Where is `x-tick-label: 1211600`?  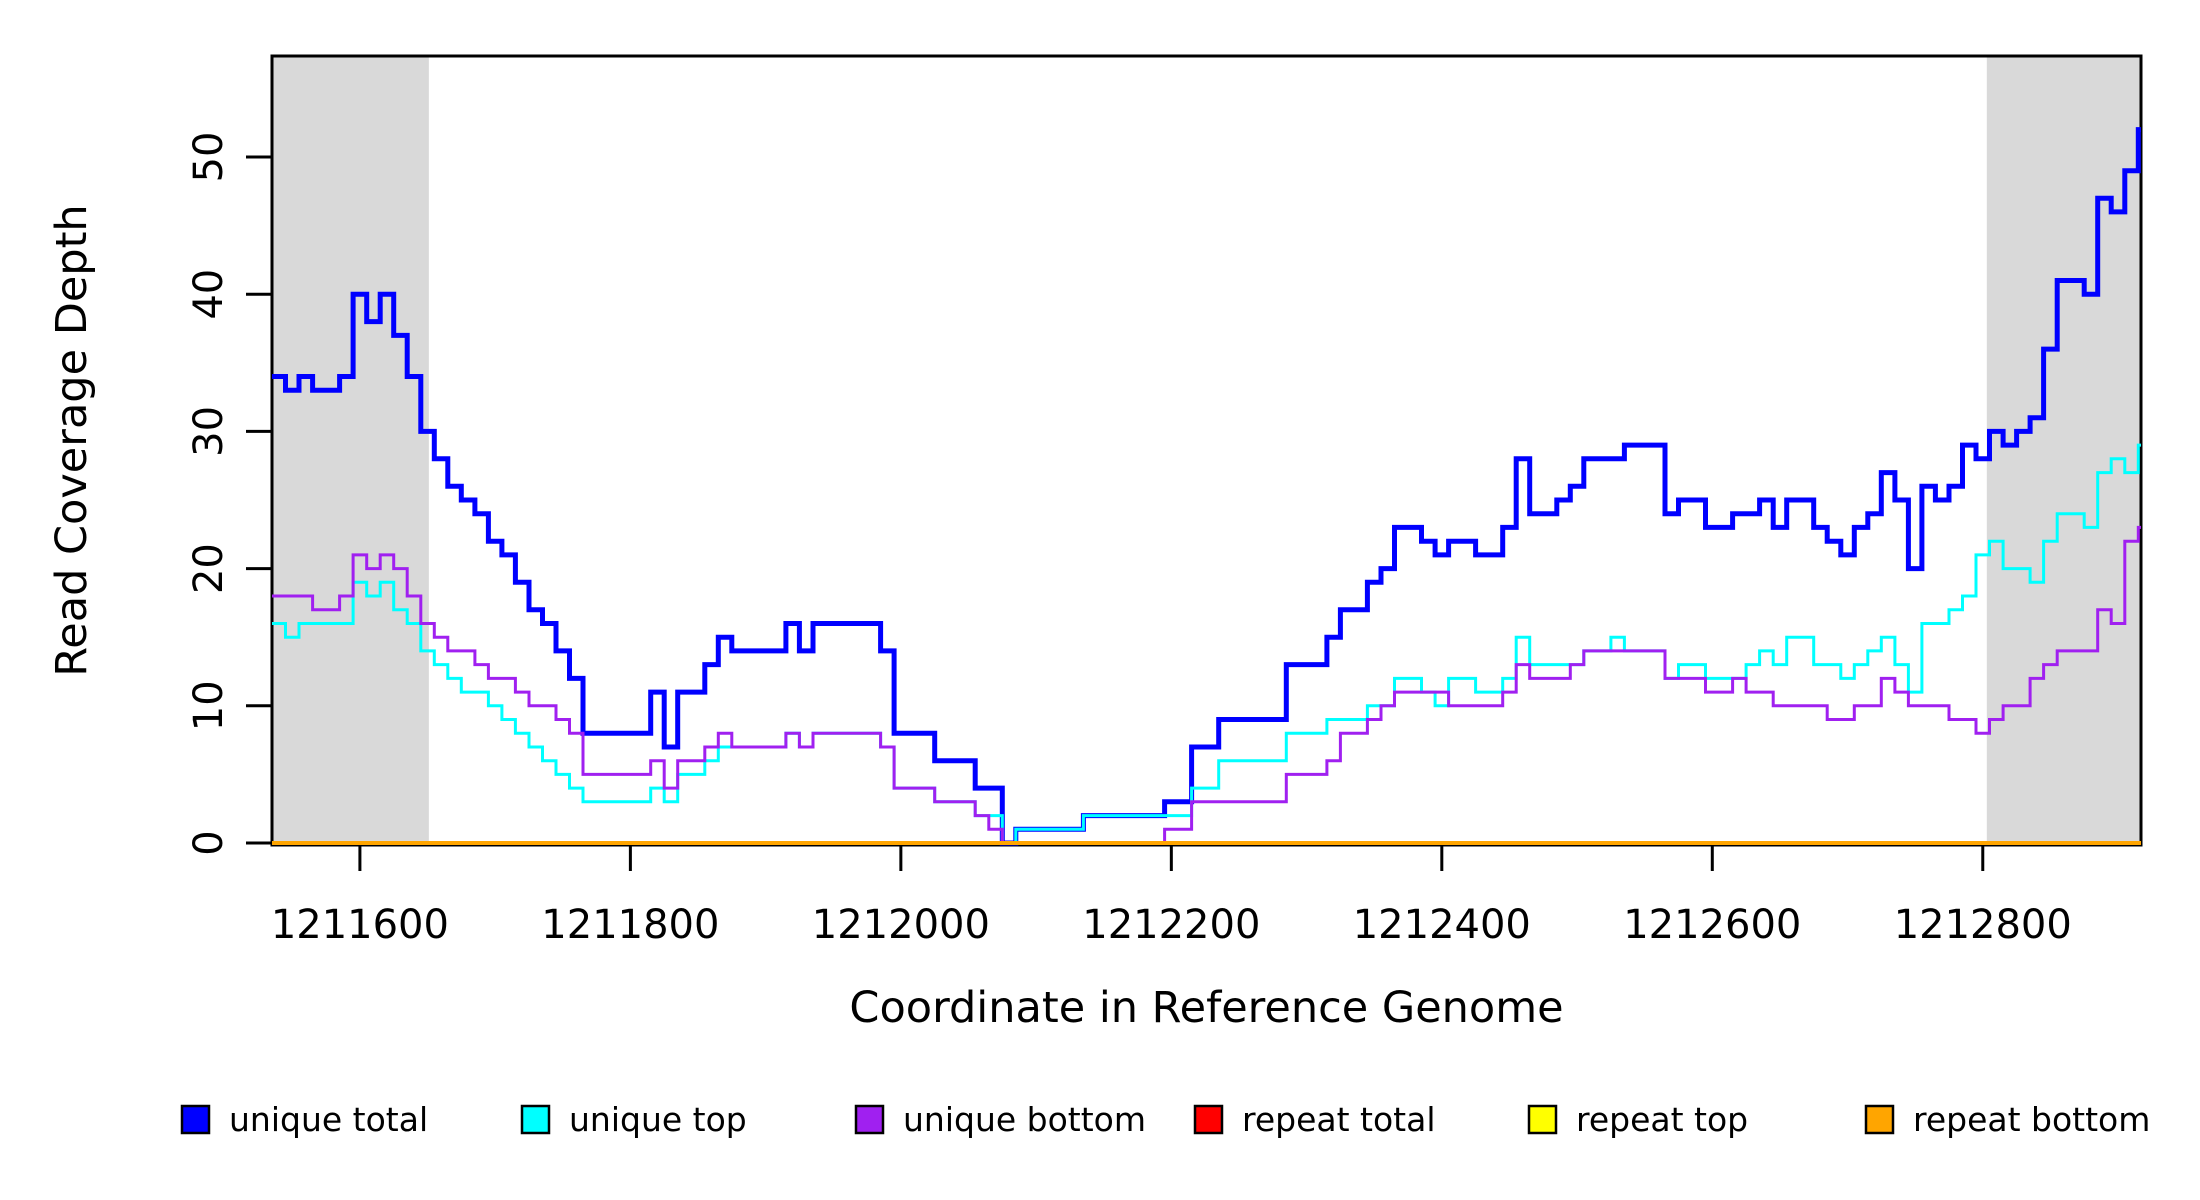
x-tick-label: 1211600 is located at coordinates (360, 925).